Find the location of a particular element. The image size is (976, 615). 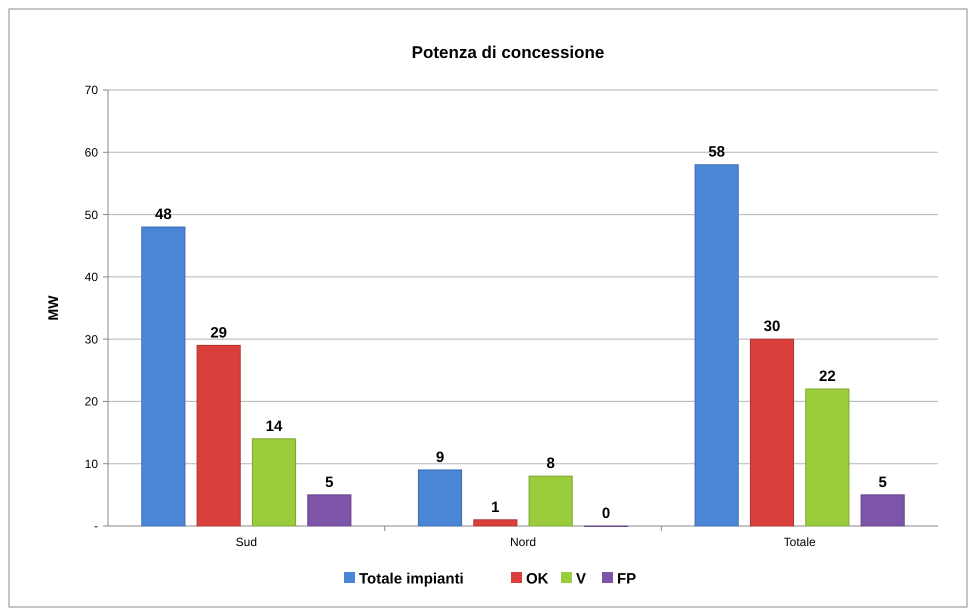

x-tick-label: Totale is located at coordinates (800, 542).